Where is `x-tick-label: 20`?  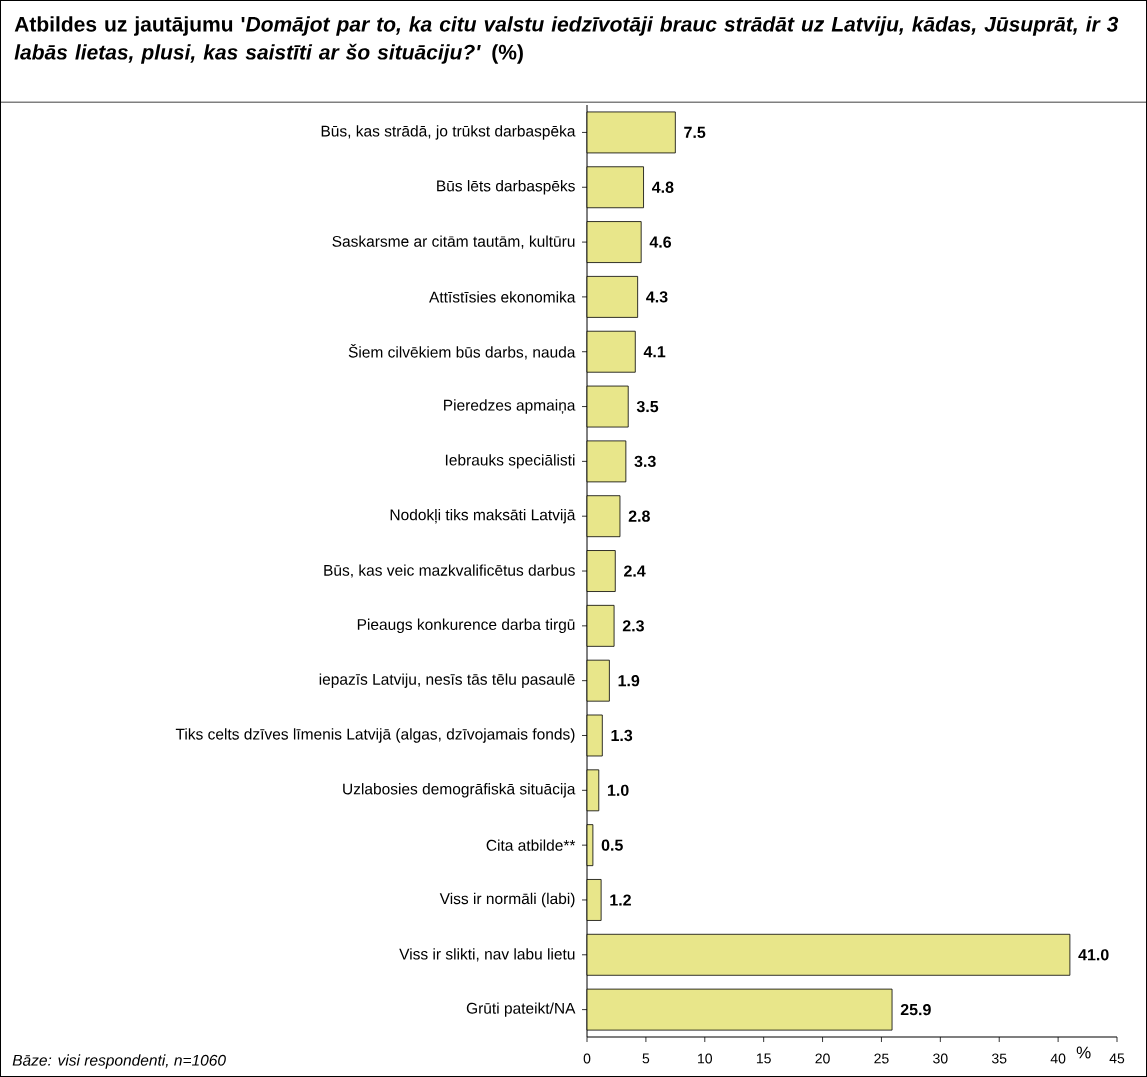
x-tick-label: 20 is located at coordinates (822, 1058).